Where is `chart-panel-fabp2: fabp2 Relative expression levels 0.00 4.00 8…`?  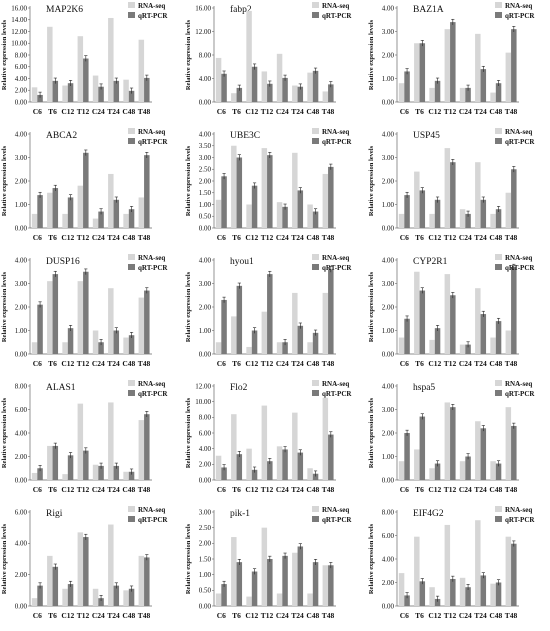
chart-panel-fabp2: fabp2 Relative expression levels 0.00 4.00 8… is located at coordinates (275, 63).